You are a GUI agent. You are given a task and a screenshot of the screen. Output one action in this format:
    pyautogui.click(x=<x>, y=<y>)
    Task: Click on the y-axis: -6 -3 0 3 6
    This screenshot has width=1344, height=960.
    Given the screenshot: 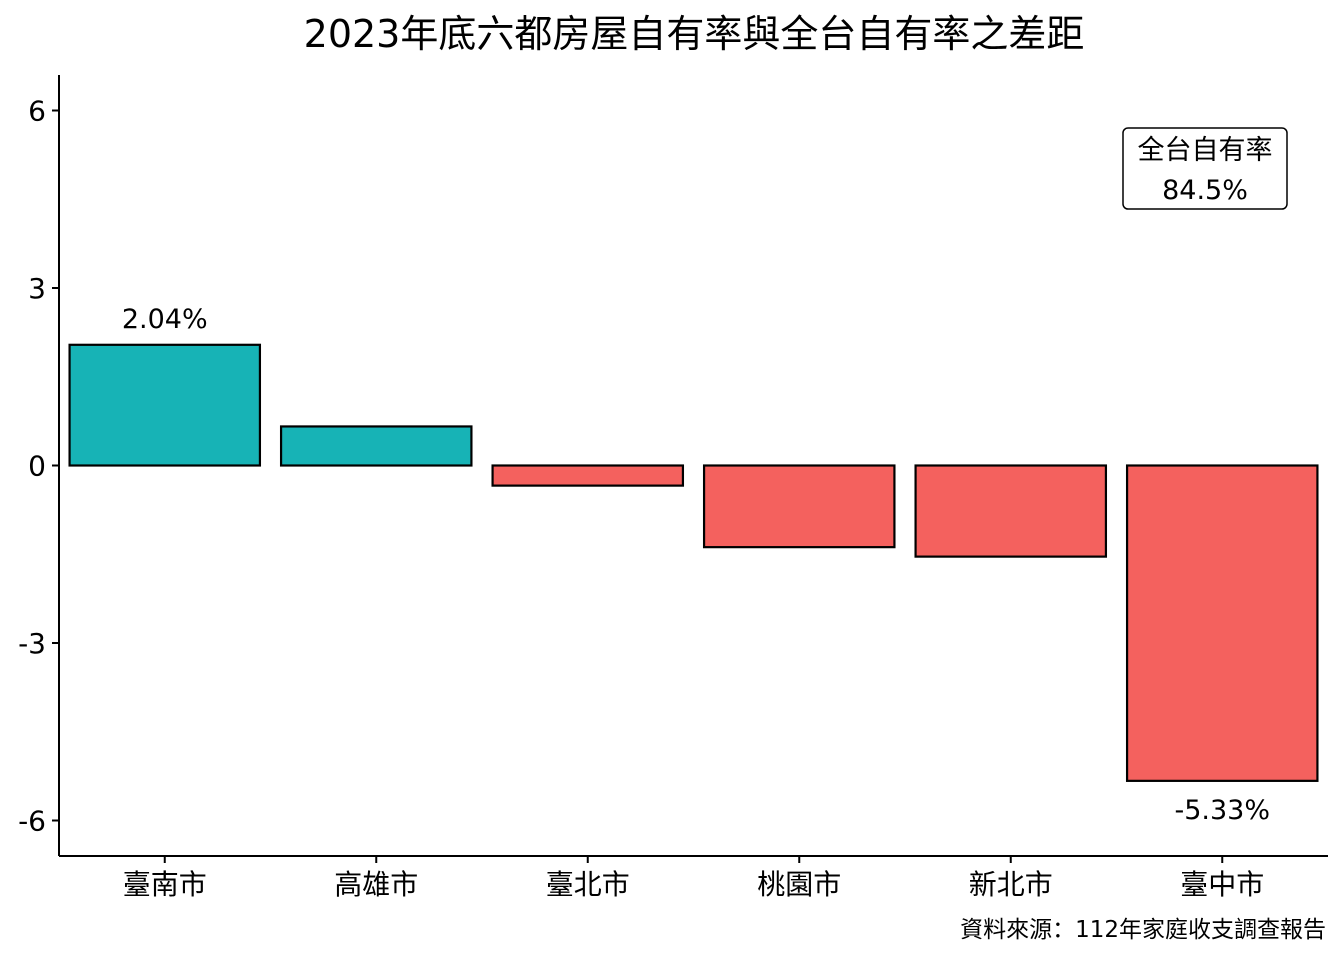 What is the action you would take?
    pyautogui.click(x=38, y=465)
    